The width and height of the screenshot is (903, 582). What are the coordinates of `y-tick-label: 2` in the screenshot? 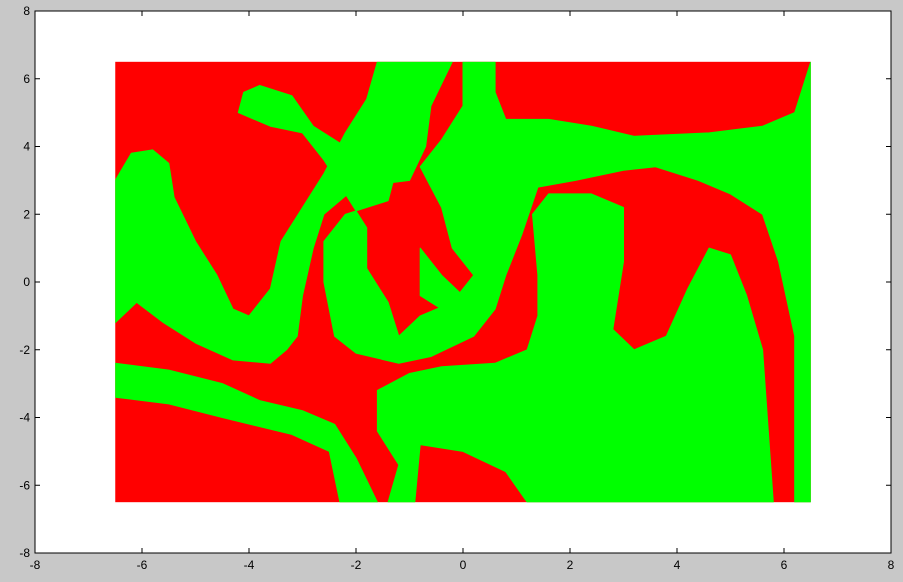 It's located at (26, 214).